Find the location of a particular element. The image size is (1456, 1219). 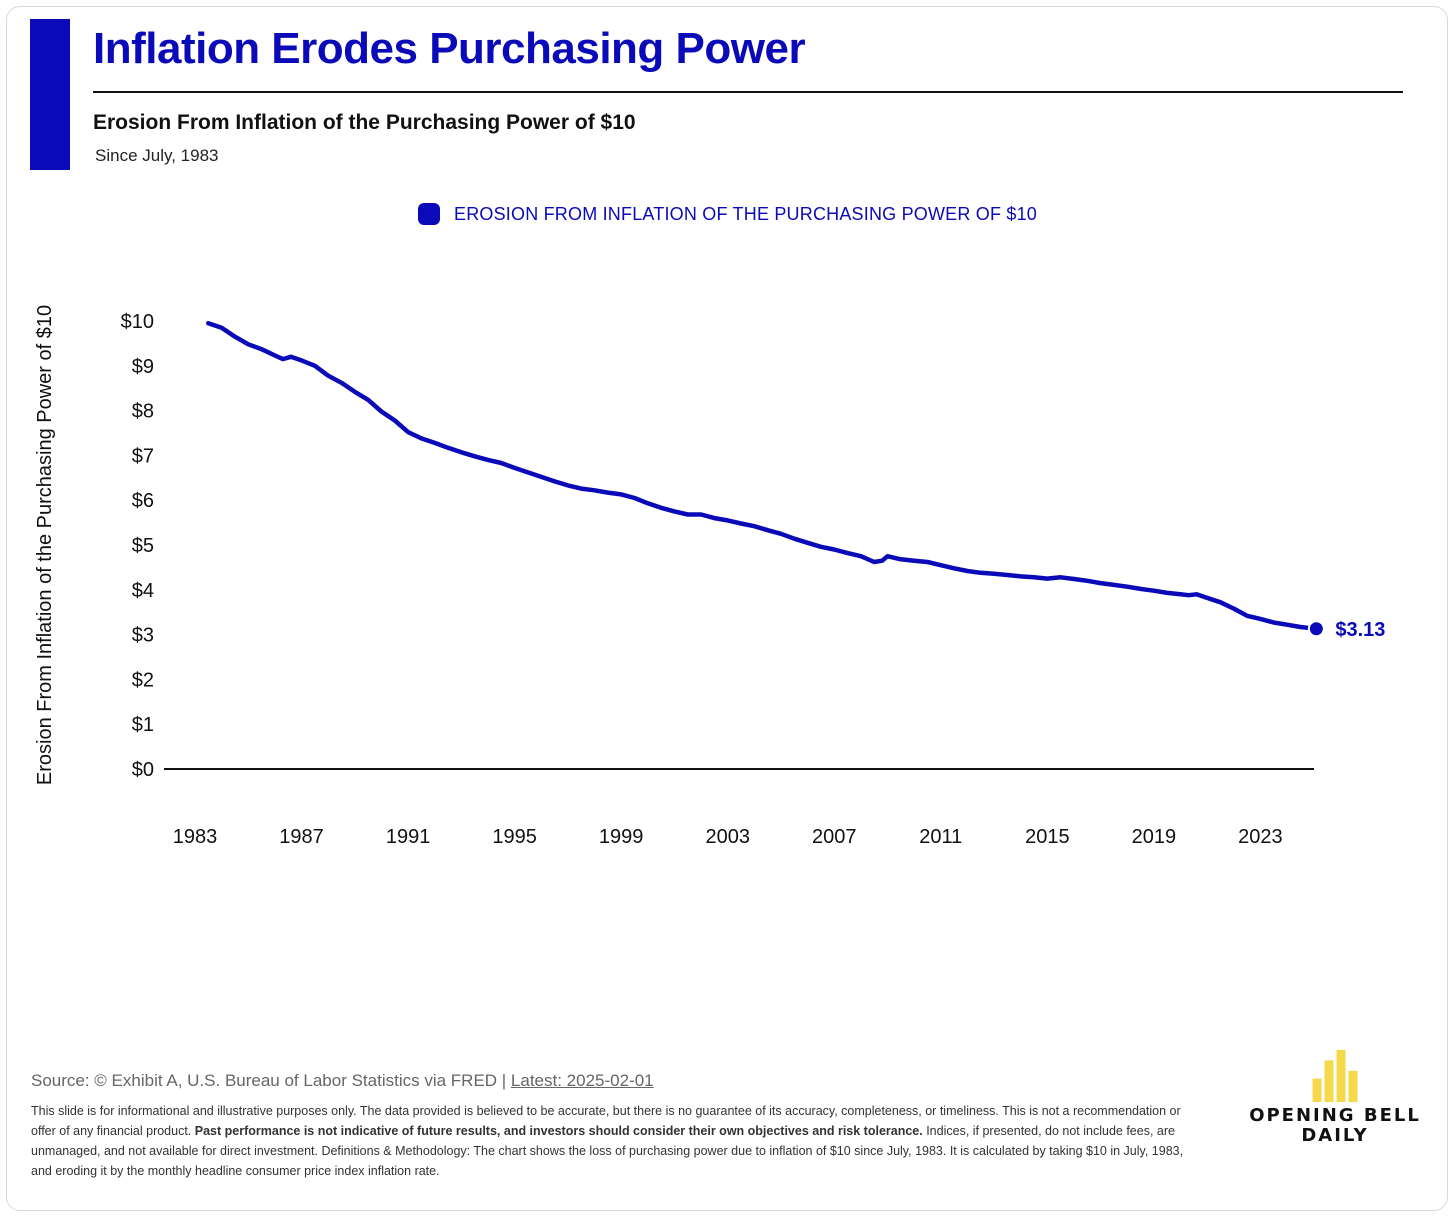

x-tick-label: 2015 is located at coordinates (1047, 837).